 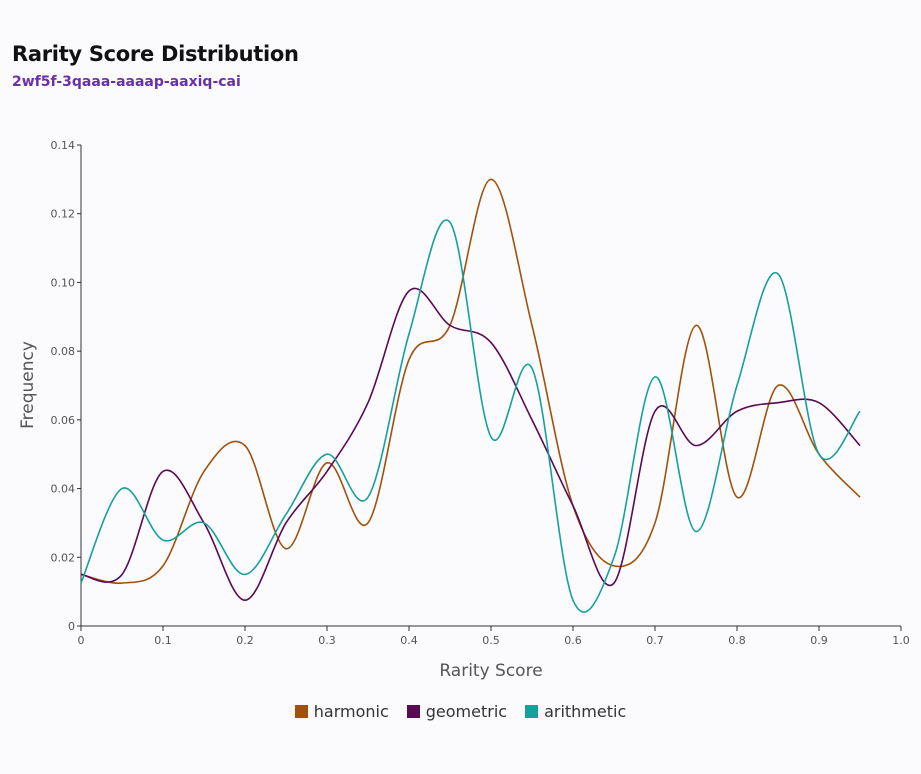 What do you see at coordinates (63, 145) in the screenshot?
I see `y-tick-label: 0.14` at bounding box center [63, 145].